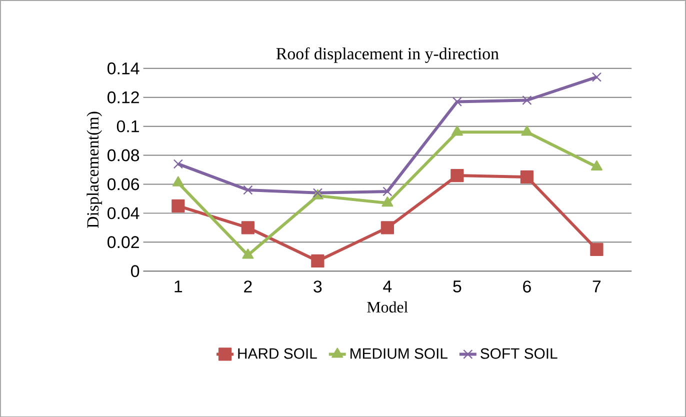 This screenshot has height=417, width=686. Describe the element at coordinates (457, 286) in the screenshot. I see `x-tick-label: 5` at that location.